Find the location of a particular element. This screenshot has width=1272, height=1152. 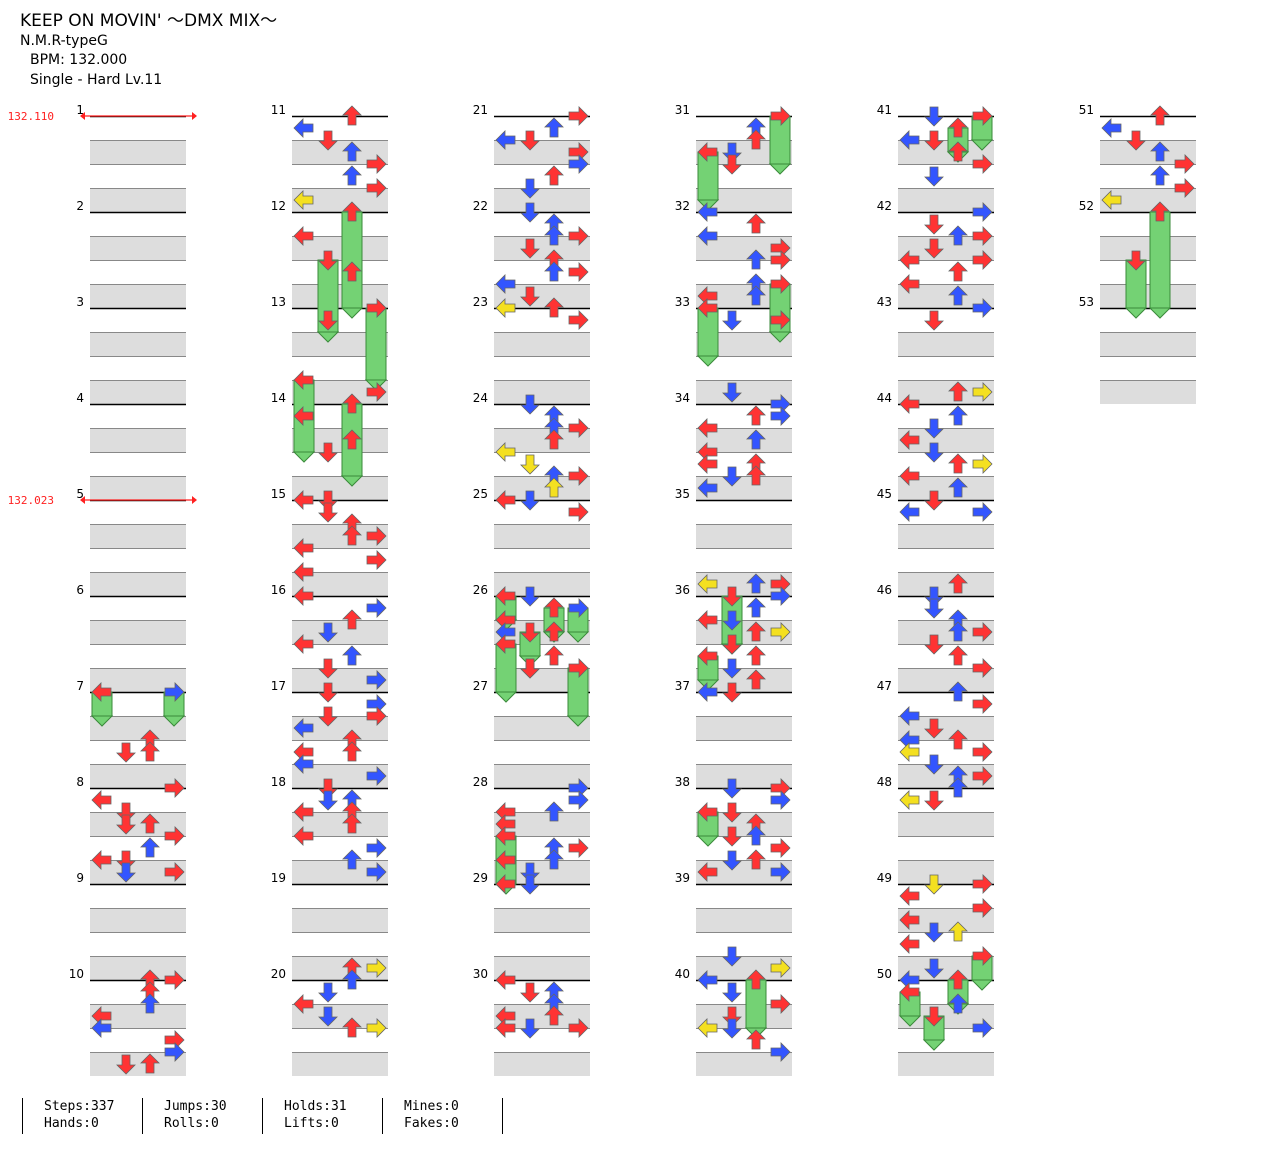

measure-number: 48 is located at coordinates (884, 782).